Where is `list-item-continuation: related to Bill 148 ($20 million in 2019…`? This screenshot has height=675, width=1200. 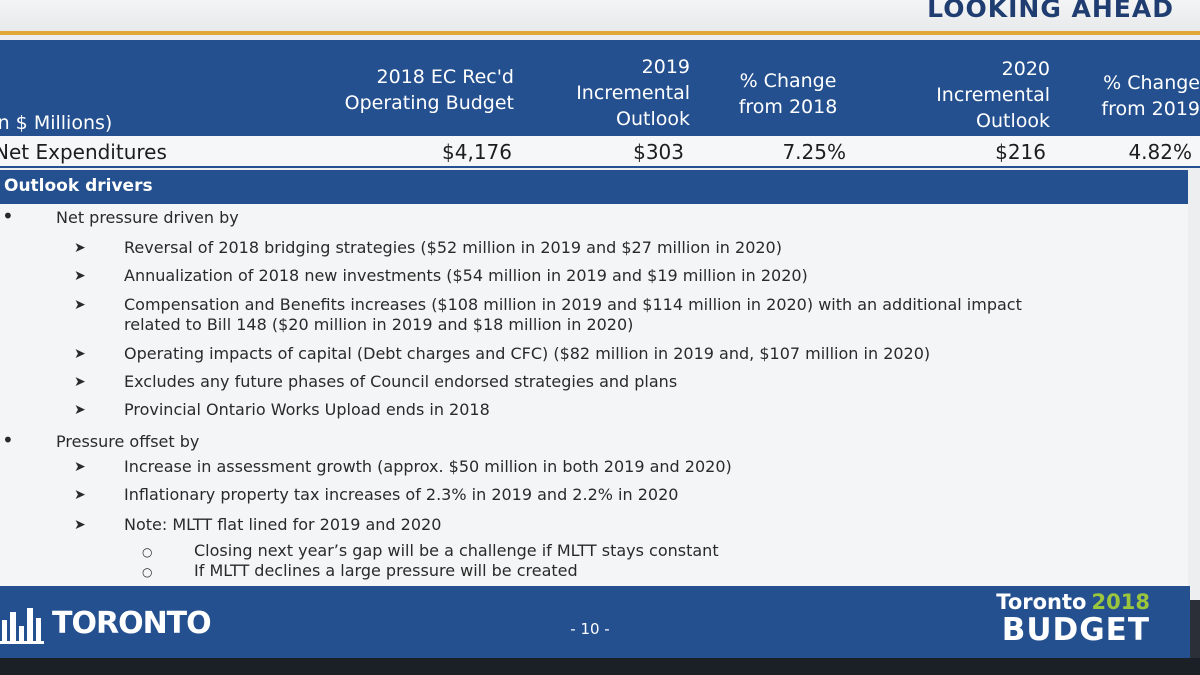 list-item-continuation: related to Bill 148 ($20 million in 2019… is located at coordinates (379, 324).